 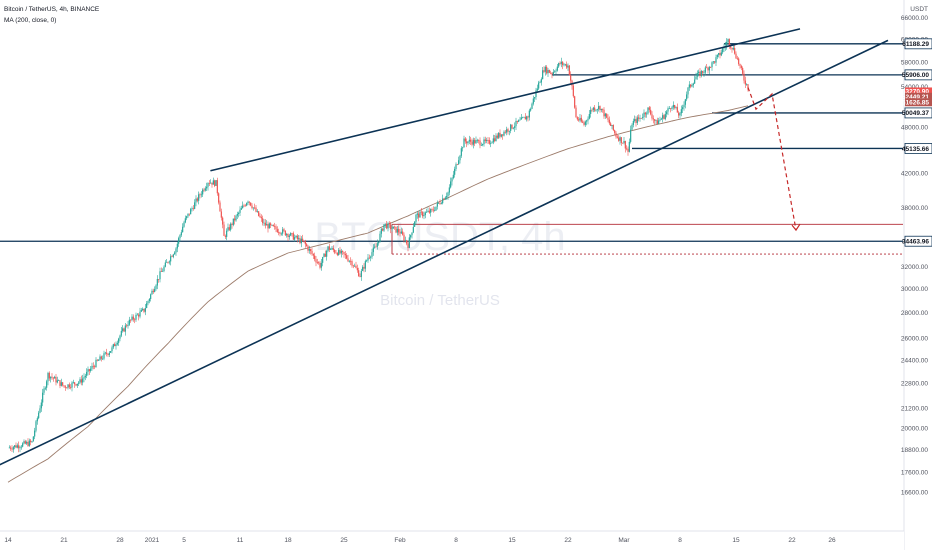 What do you see at coordinates (30, 20) in the screenshot?
I see `ma-indicator-label: MA (200, close, 0)` at bounding box center [30, 20].